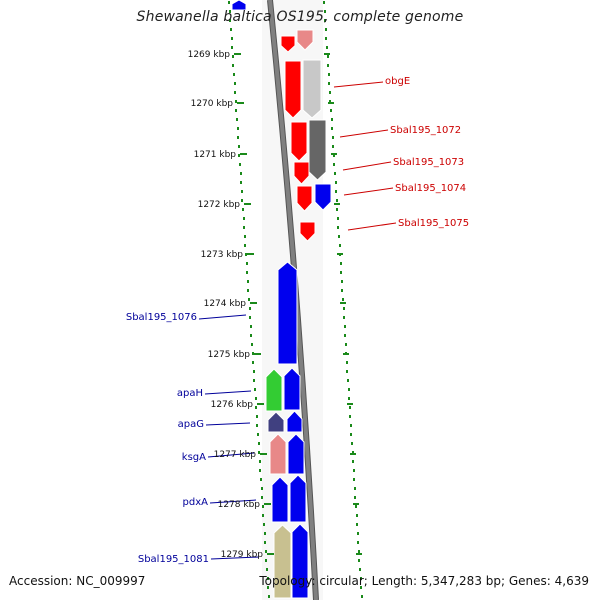 Image resolution: width=600 pixels, height=600 pixels. I want to click on feature-blue-fwd, so click(323, 197).